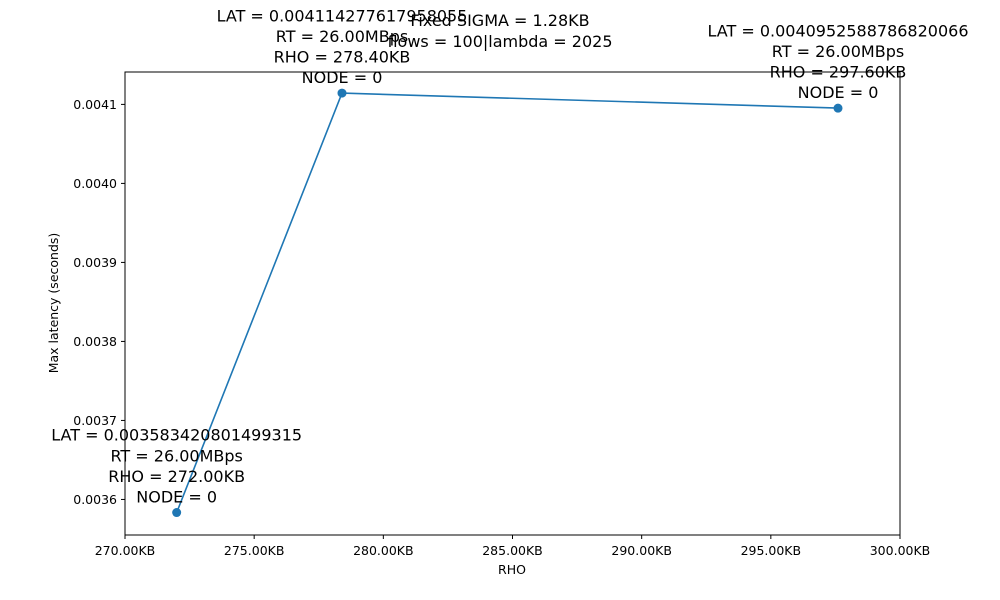 This screenshot has height=600, width=1000. Describe the element at coordinates (95, 183) in the screenshot. I see `y-tick-label: 0.0040` at that location.